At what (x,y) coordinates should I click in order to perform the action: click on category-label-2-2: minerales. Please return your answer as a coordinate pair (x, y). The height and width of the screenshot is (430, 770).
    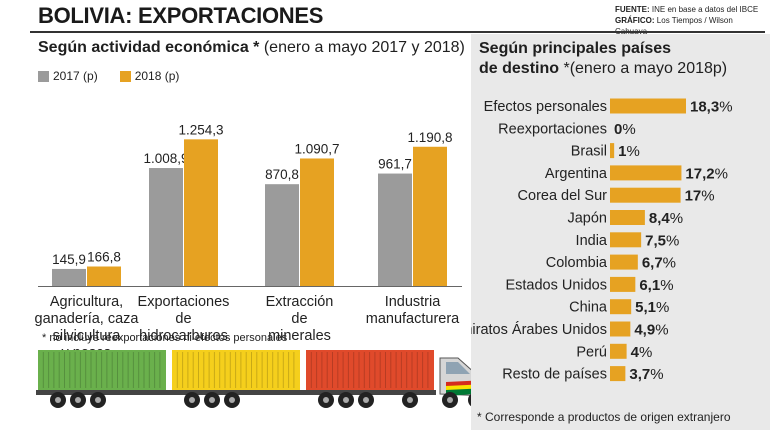
    Looking at the image, I should click on (299, 336).